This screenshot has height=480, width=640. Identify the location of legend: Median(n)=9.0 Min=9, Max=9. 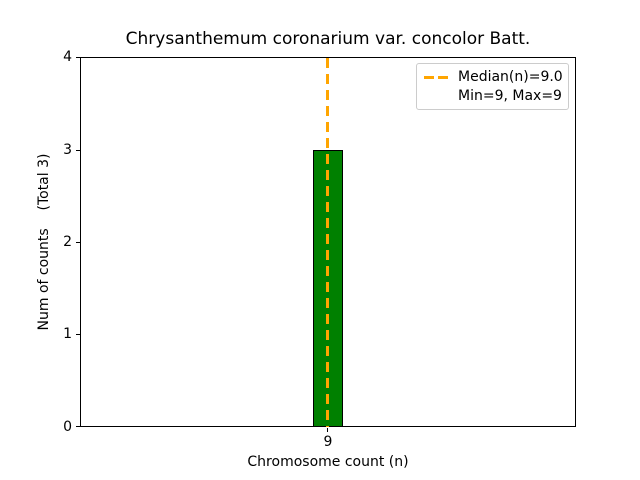
(492, 86).